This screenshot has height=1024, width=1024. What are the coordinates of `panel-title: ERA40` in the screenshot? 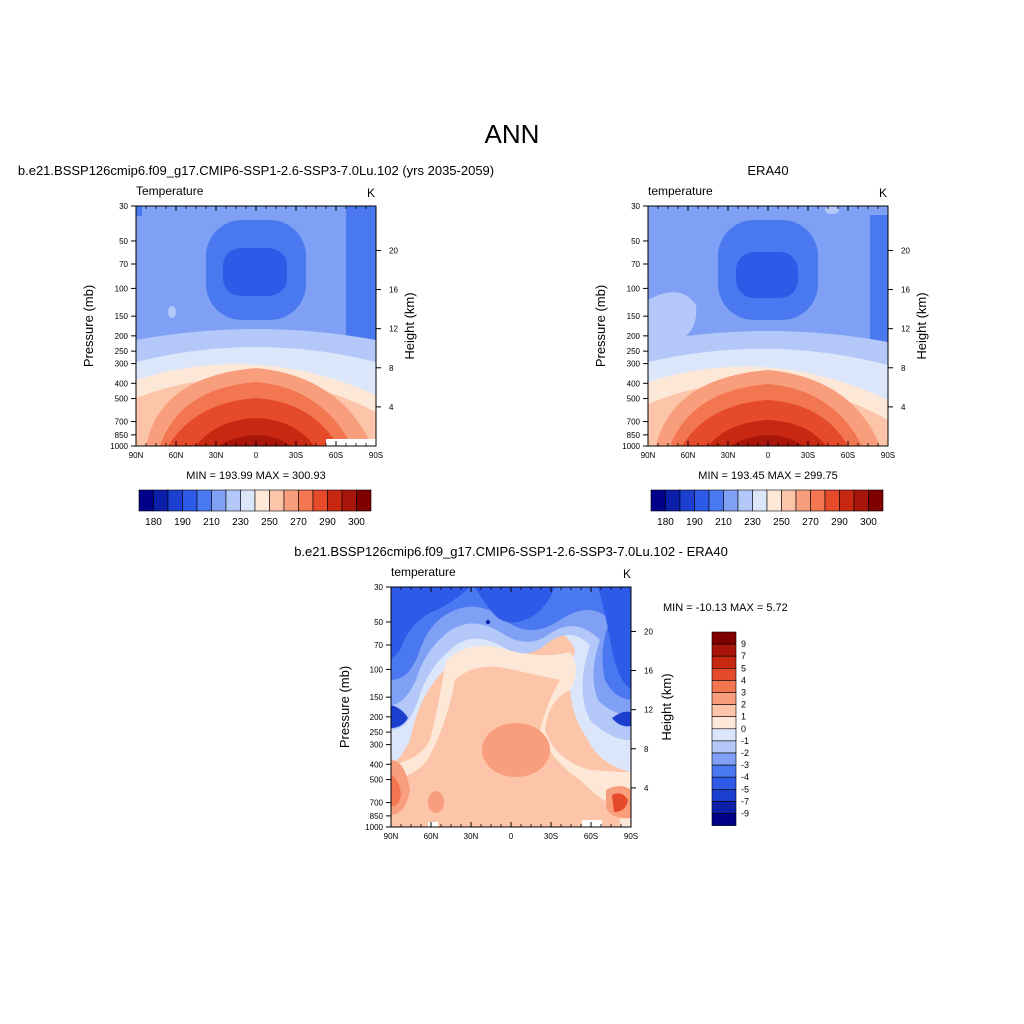 It's located at (767, 170).